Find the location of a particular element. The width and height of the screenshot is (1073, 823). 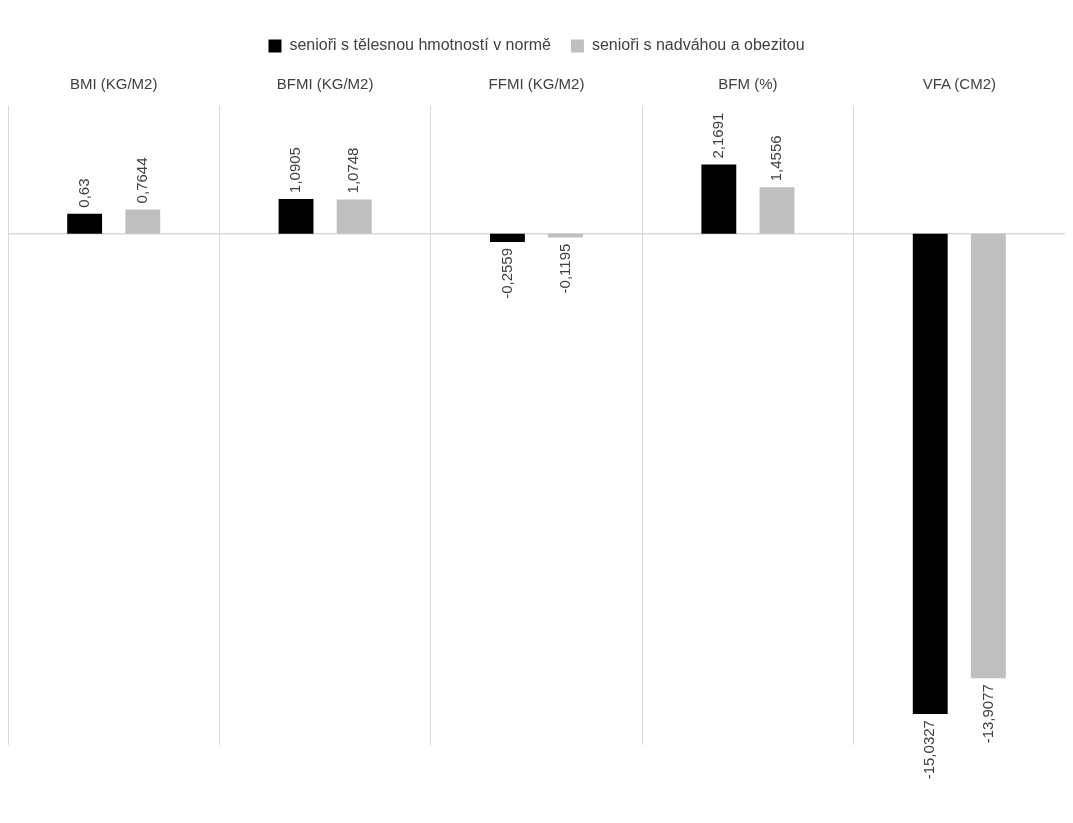

data-label: 2,1691 is located at coordinates (717, 135).